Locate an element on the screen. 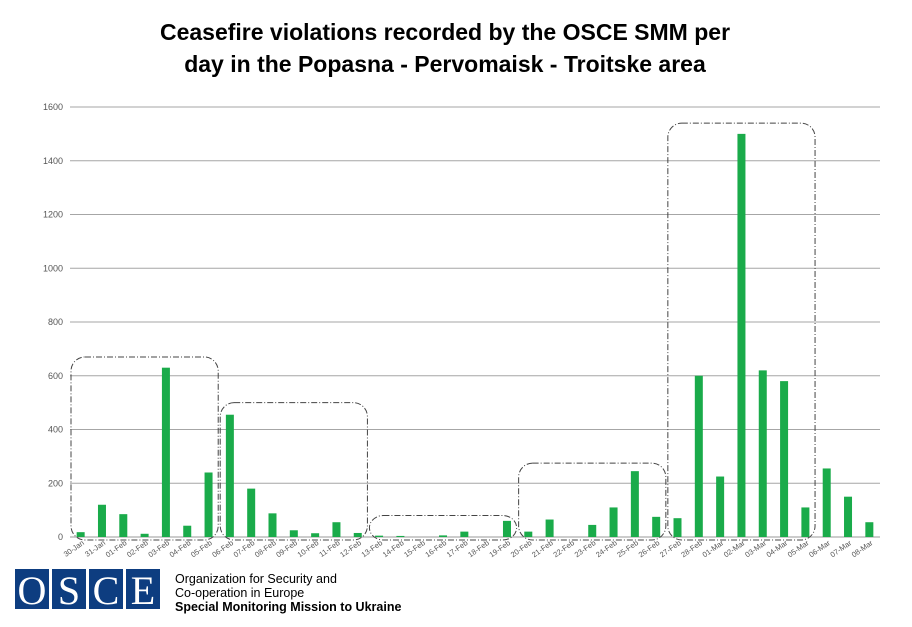 Image resolution: width=912 pixels, height=627 pixels. bar-09-Feb is located at coordinates (293, 533).